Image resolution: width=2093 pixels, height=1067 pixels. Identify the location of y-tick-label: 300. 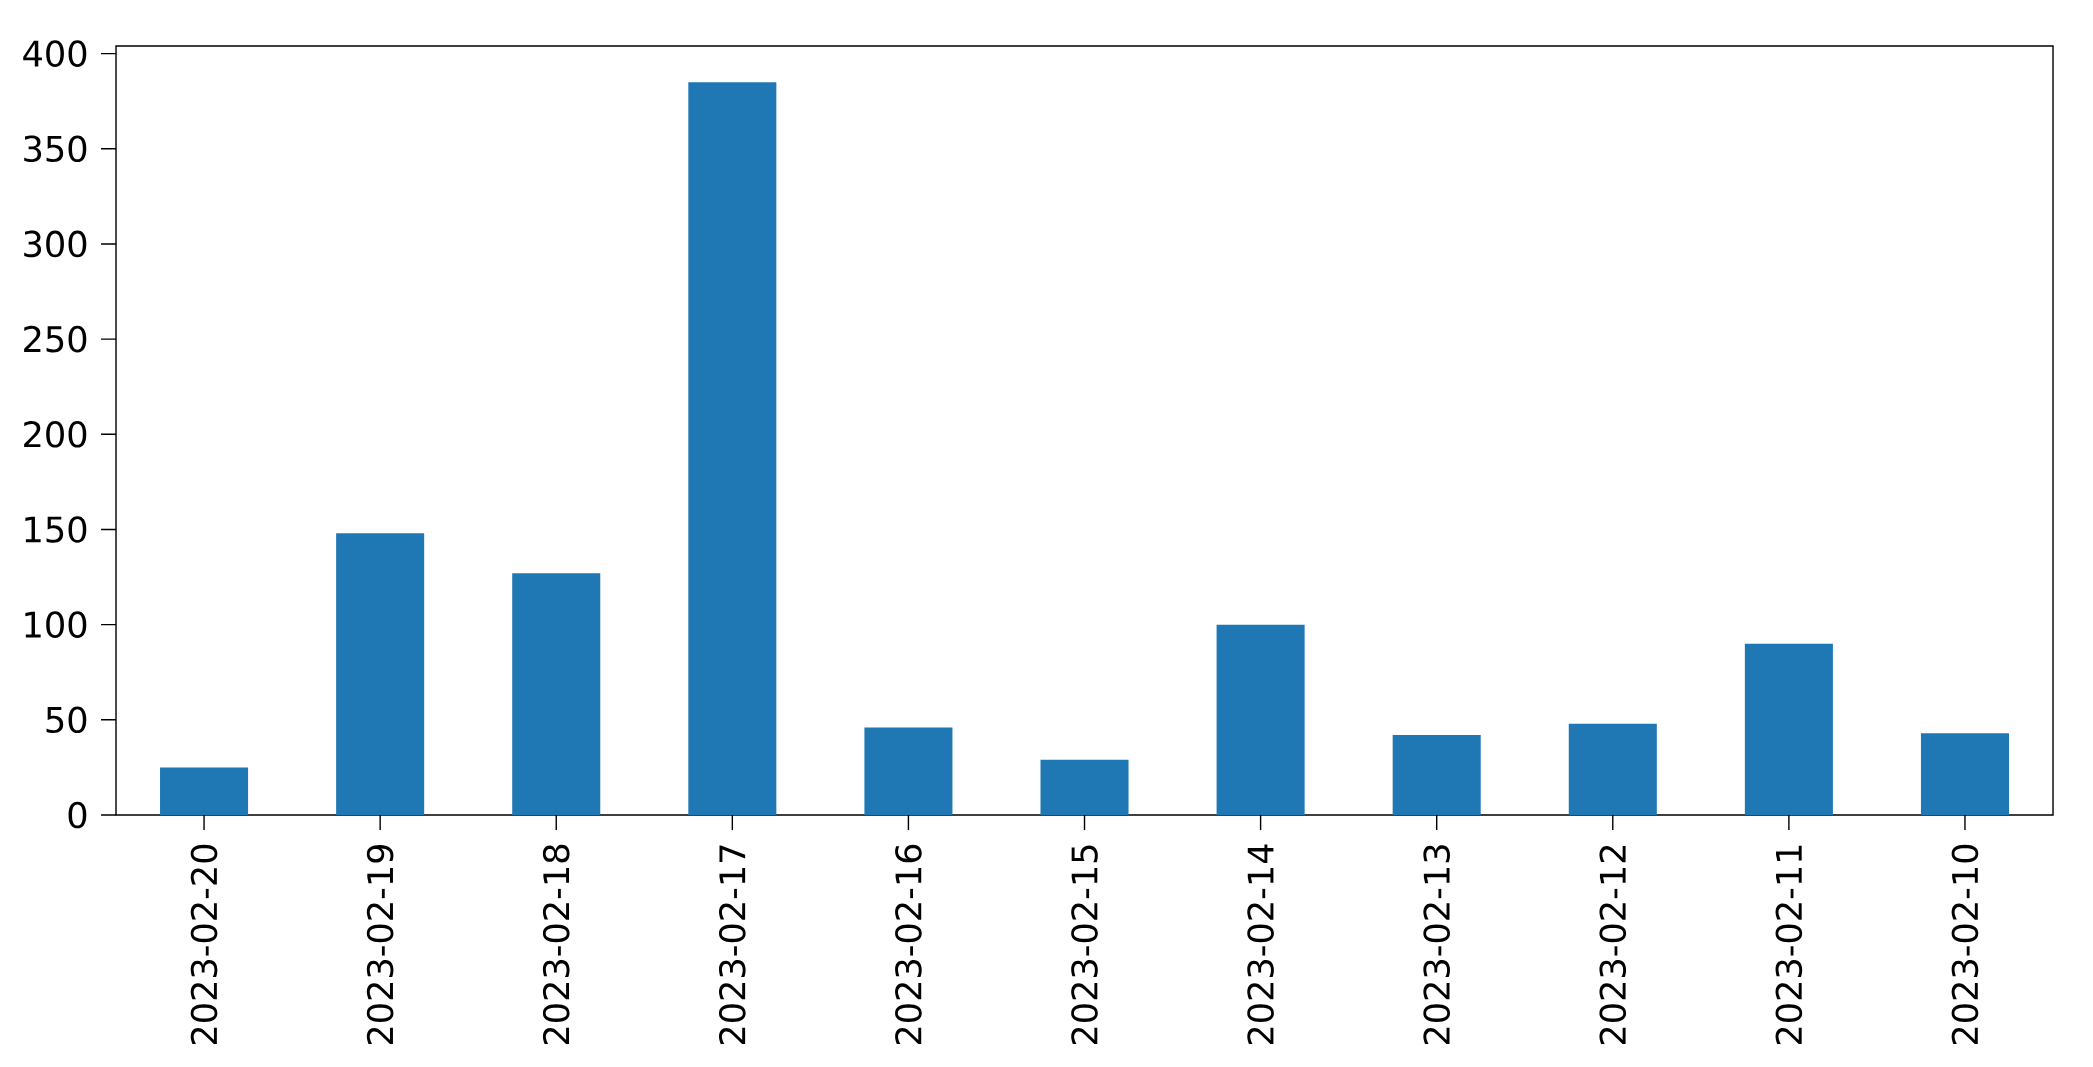
(55, 244).